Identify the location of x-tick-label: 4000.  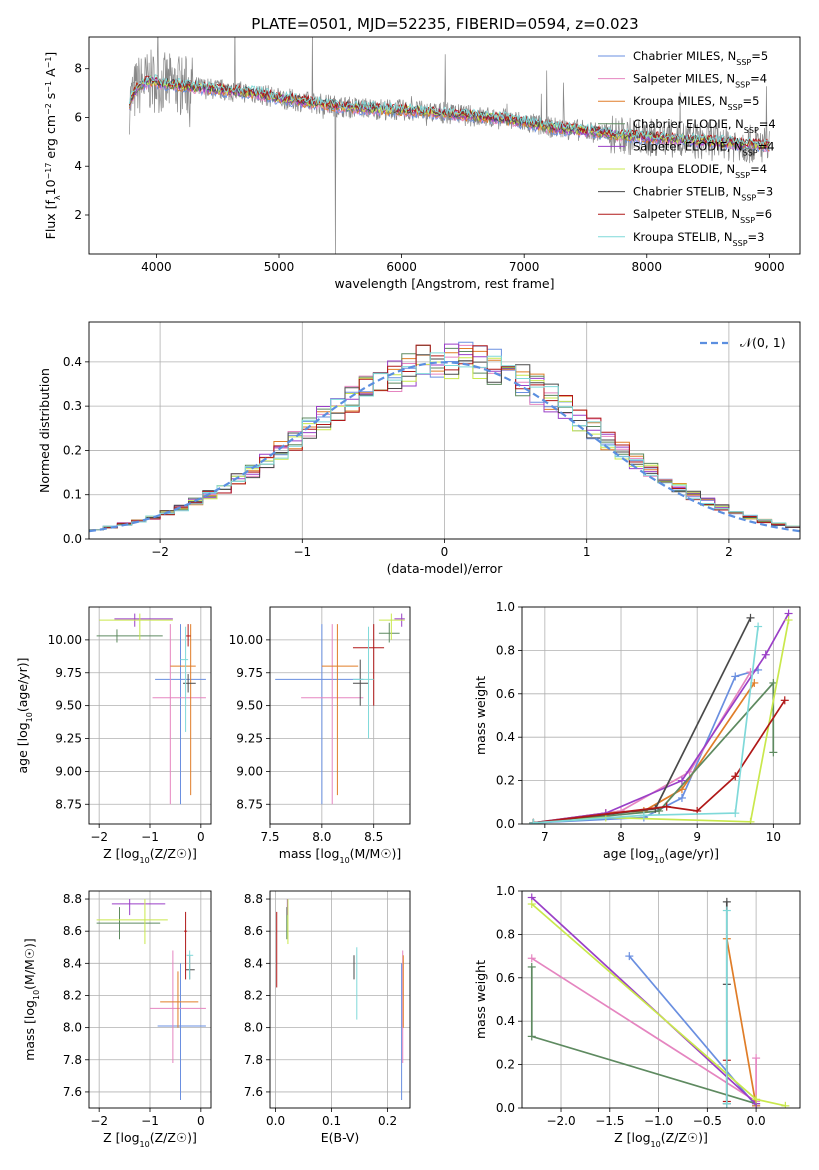
(156, 267).